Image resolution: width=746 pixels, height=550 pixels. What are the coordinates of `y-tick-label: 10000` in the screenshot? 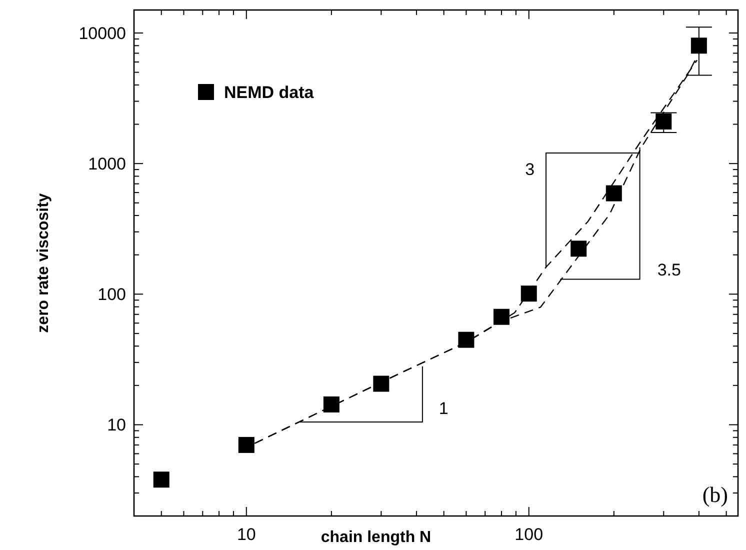 It's located at (102, 33).